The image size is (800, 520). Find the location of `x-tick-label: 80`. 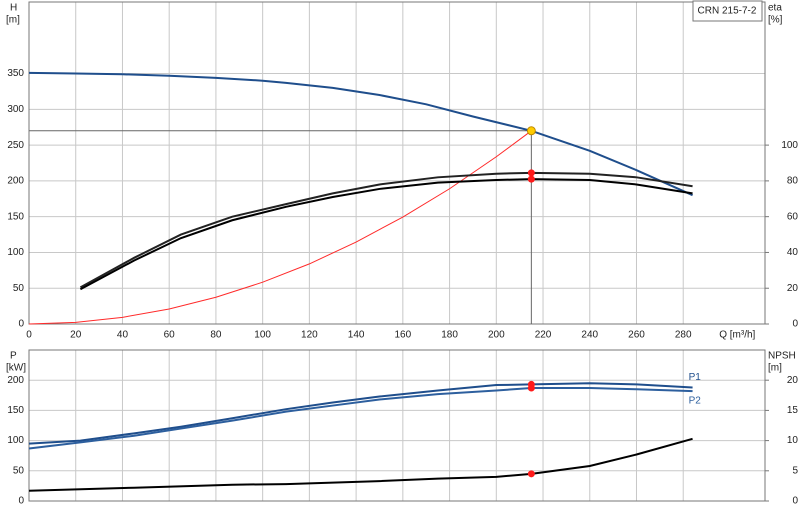

x-tick-label: 80 is located at coordinates (216, 335).